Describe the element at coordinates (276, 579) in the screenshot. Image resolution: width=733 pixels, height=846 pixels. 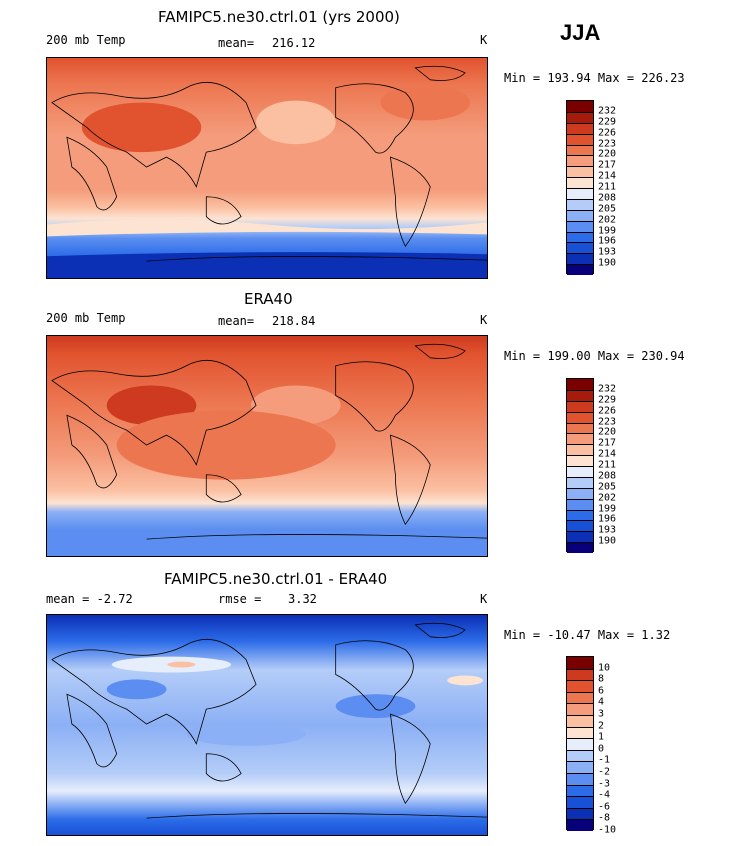
I see `panel3-title: FAMIPC5.ne30.ctrl.01 - ERA40` at that location.